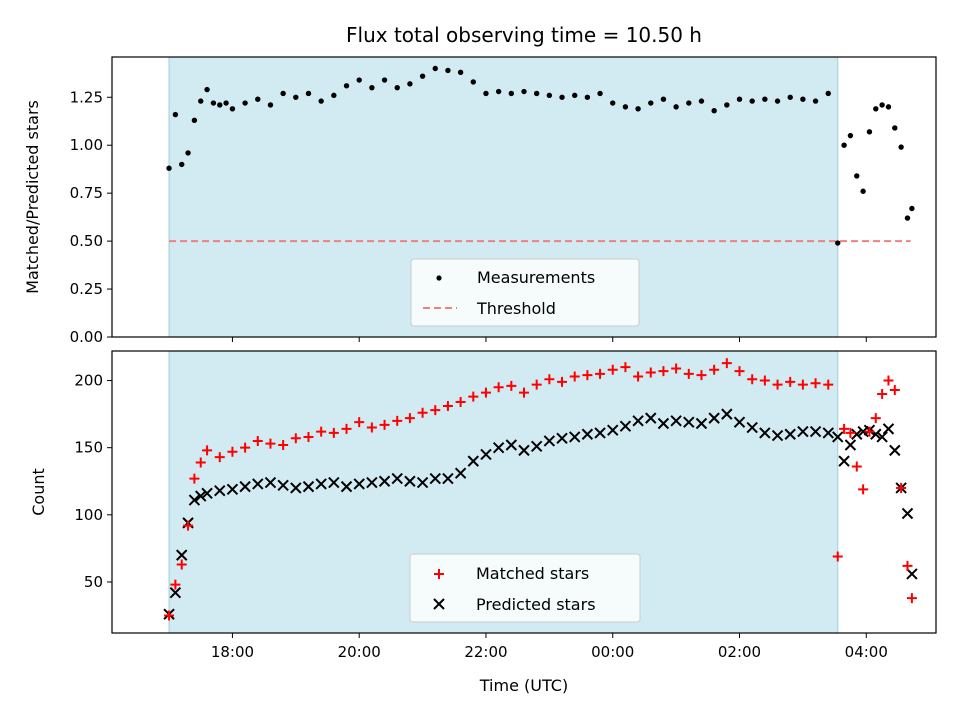 This screenshot has width=960, height=720. I want to click on y-tick-label: 0.00, so click(86, 337).